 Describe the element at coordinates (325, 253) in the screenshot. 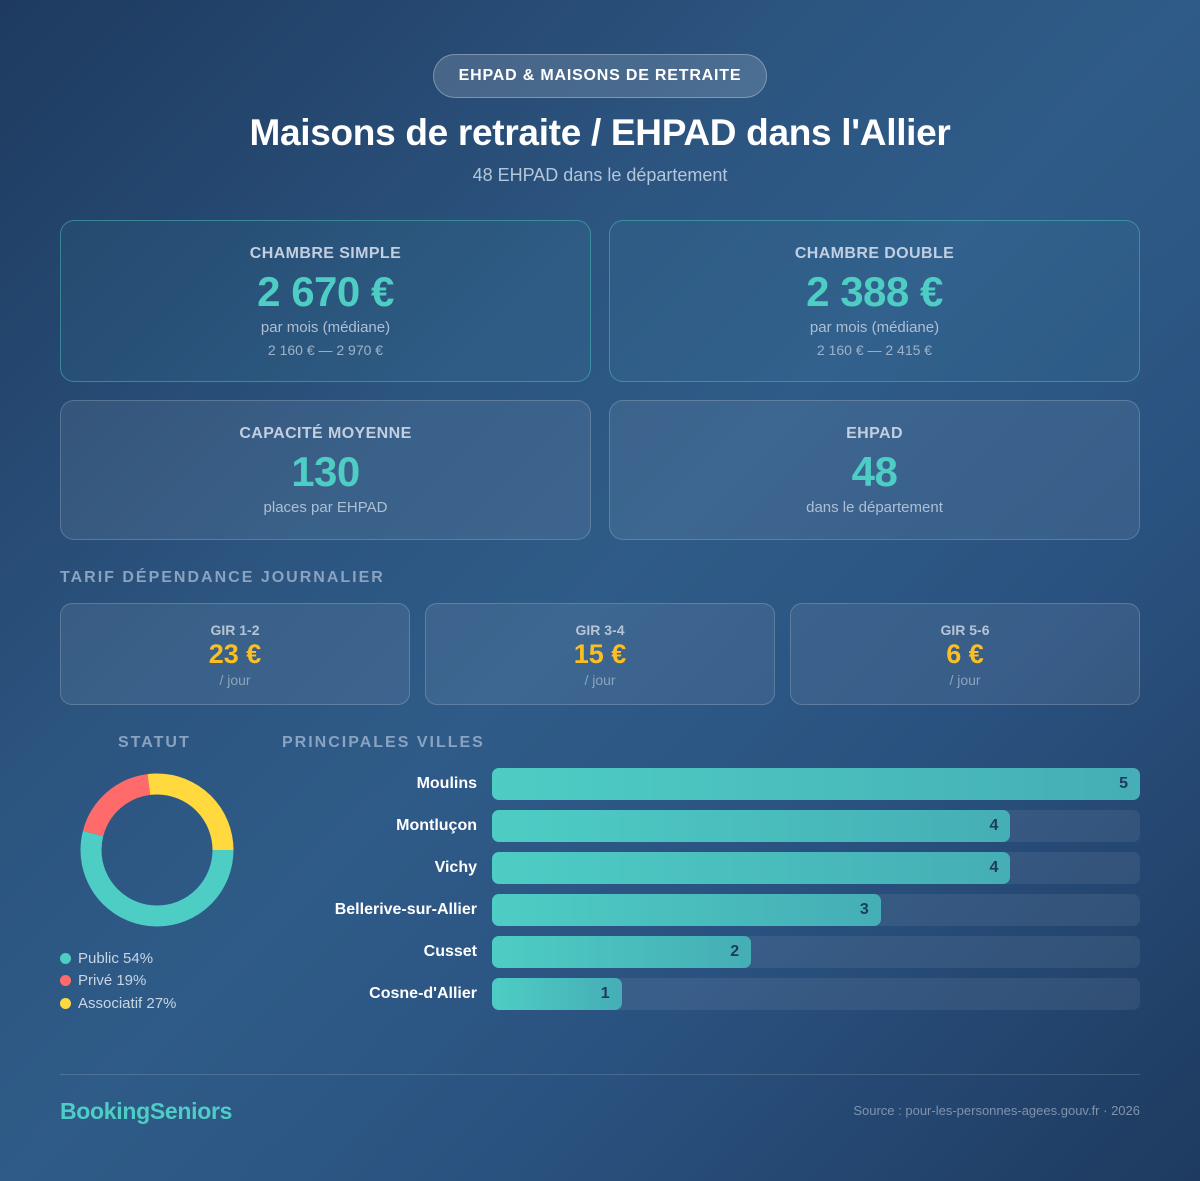

I see `card-label: CHAMBRE SIMPLE` at that location.